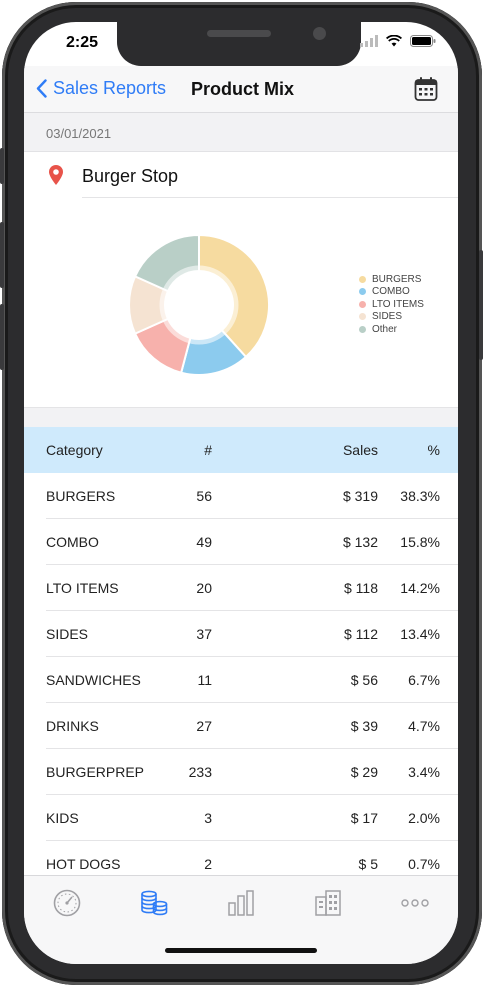 This screenshot has width=492, height=1000. Describe the element at coordinates (364, 680) in the screenshot. I see `row-sales: $ 56` at that location.